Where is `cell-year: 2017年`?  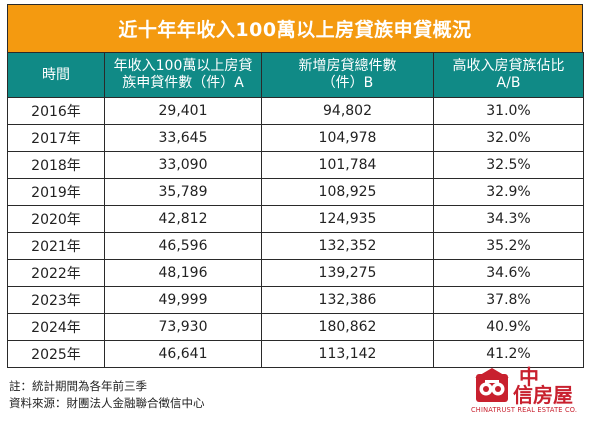 cell-year: 2017年 is located at coordinates (56, 138).